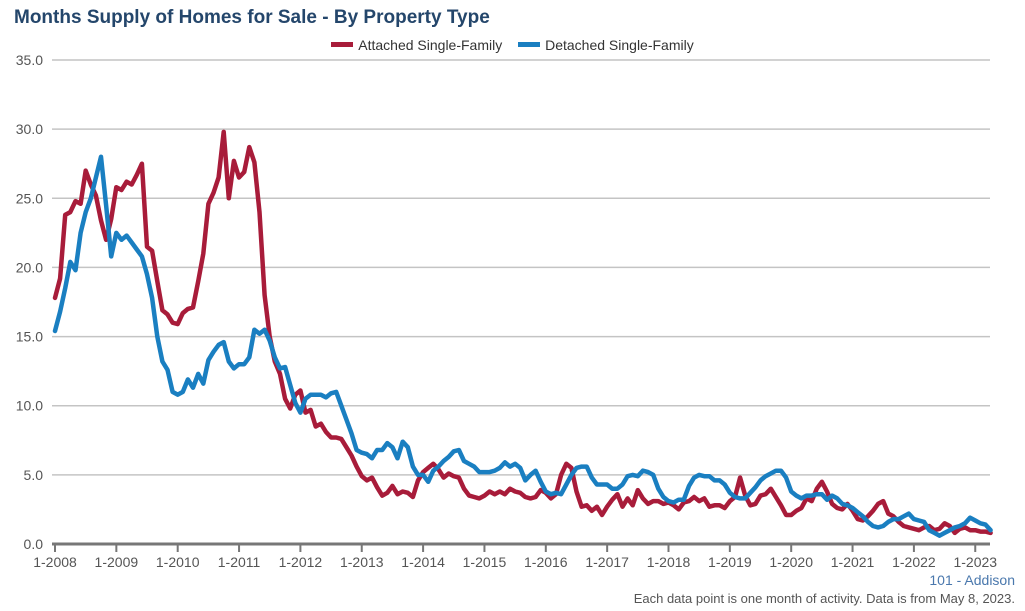 The height and width of the screenshot is (611, 1025). I want to click on legend-item-attached: Attached Single-Family, so click(416, 45).